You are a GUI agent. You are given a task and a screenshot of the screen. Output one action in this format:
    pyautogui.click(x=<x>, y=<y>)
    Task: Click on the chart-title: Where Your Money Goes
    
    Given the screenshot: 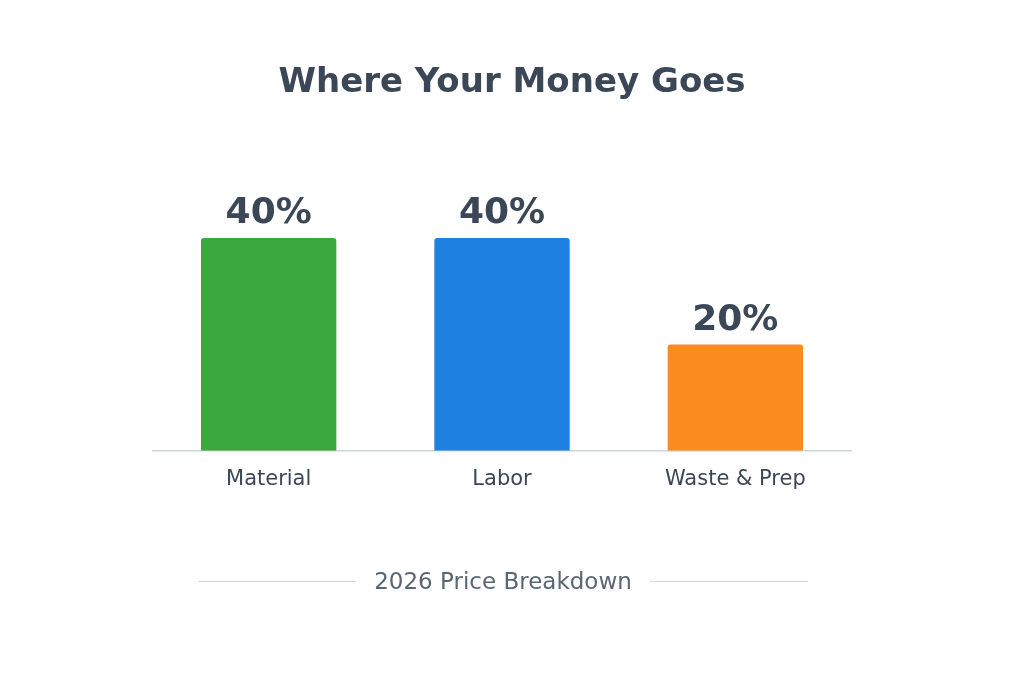 What is the action you would take?
    pyautogui.click(x=512, y=80)
    